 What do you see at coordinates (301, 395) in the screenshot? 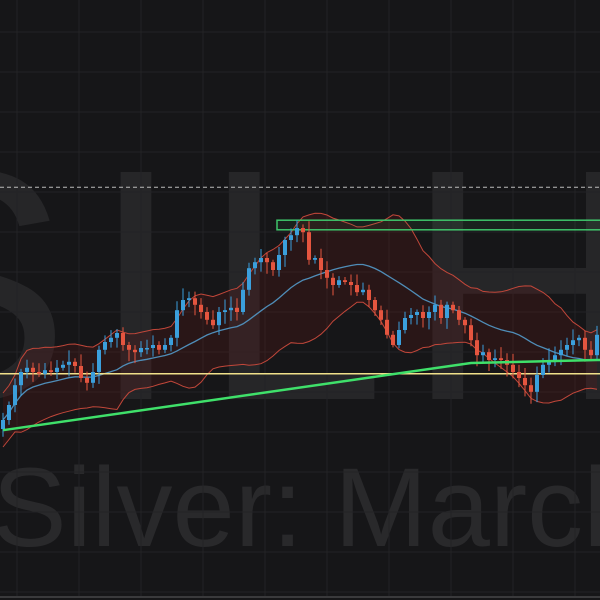
I see `long-moving-average-line` at bounding box center [301, 395].